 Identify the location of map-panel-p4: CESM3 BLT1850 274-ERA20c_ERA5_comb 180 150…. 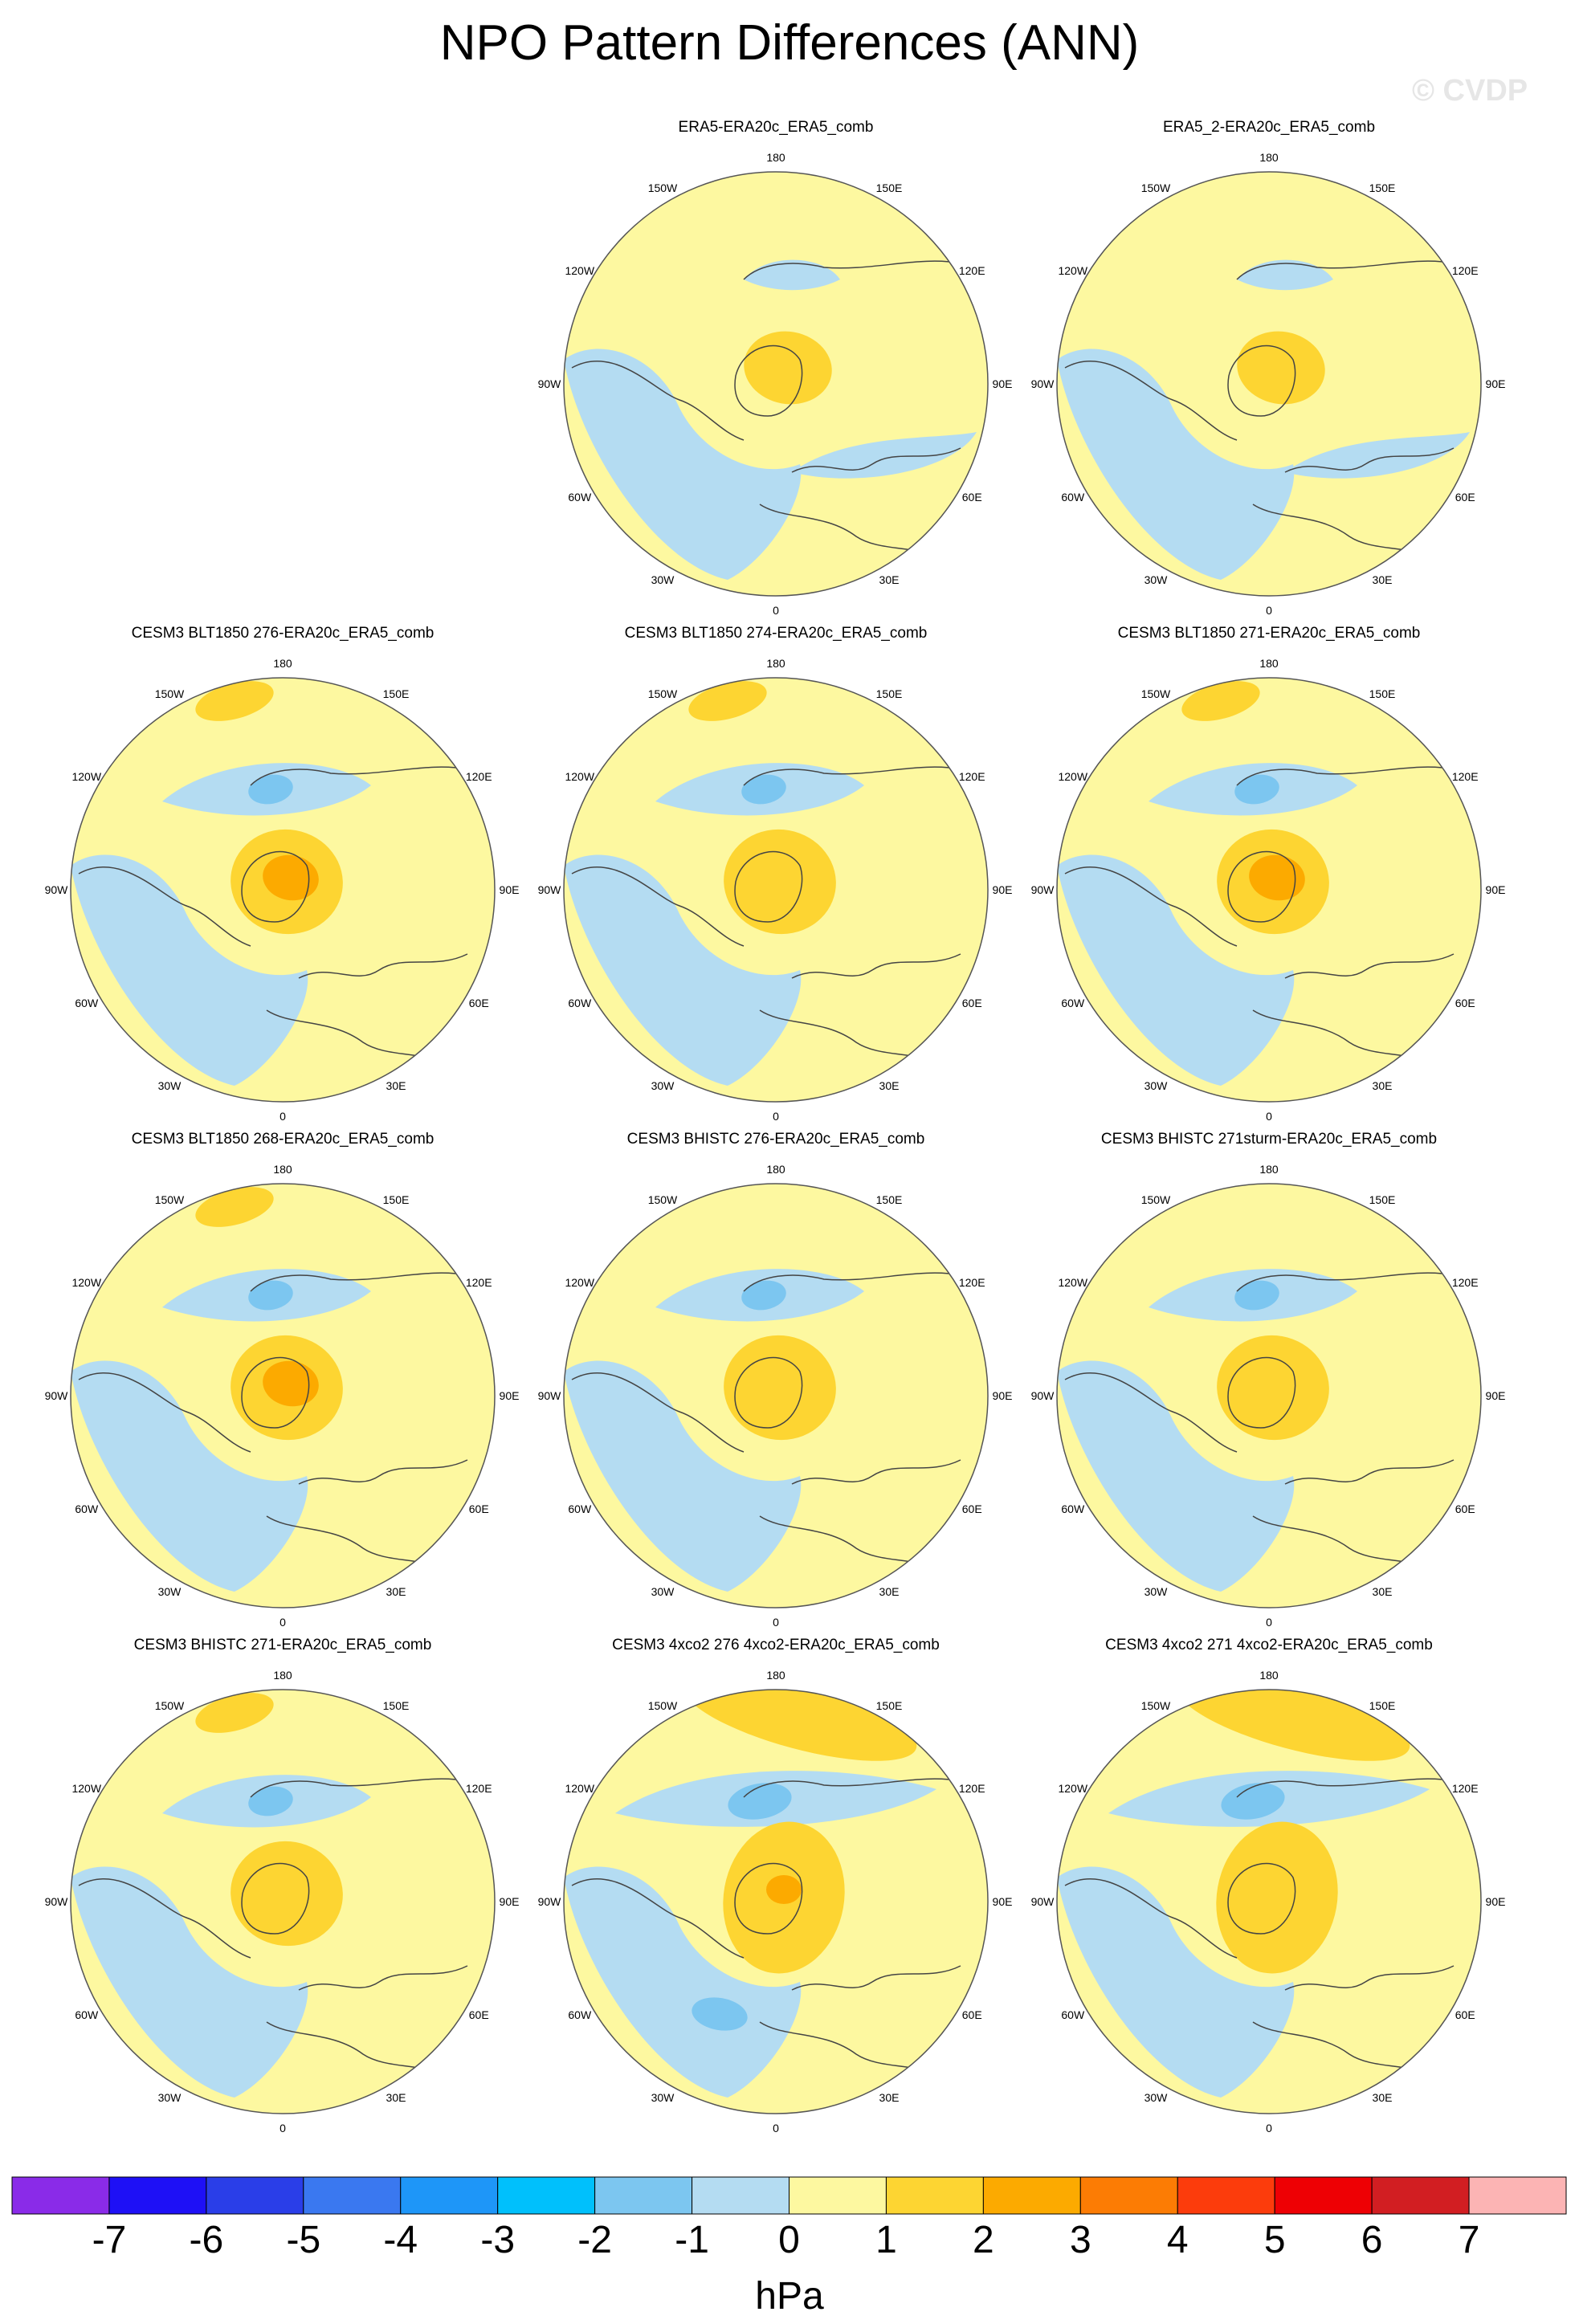
(776, 874).